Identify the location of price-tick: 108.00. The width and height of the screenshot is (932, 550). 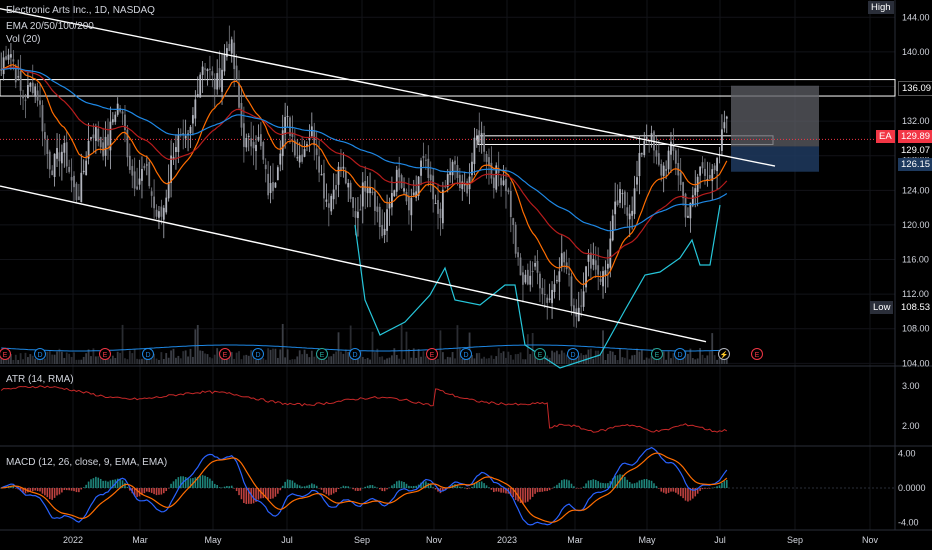
(916, 329).